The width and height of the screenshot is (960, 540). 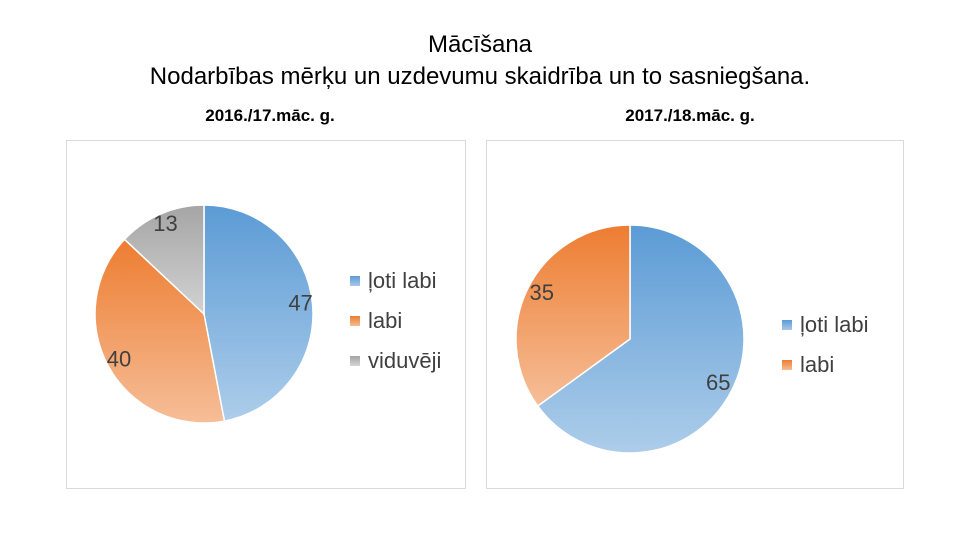 What do you see at coordinates (164, 260) in the screenshot?
I see `pie-slice-viduvēji` at bounding box center [164, 260].